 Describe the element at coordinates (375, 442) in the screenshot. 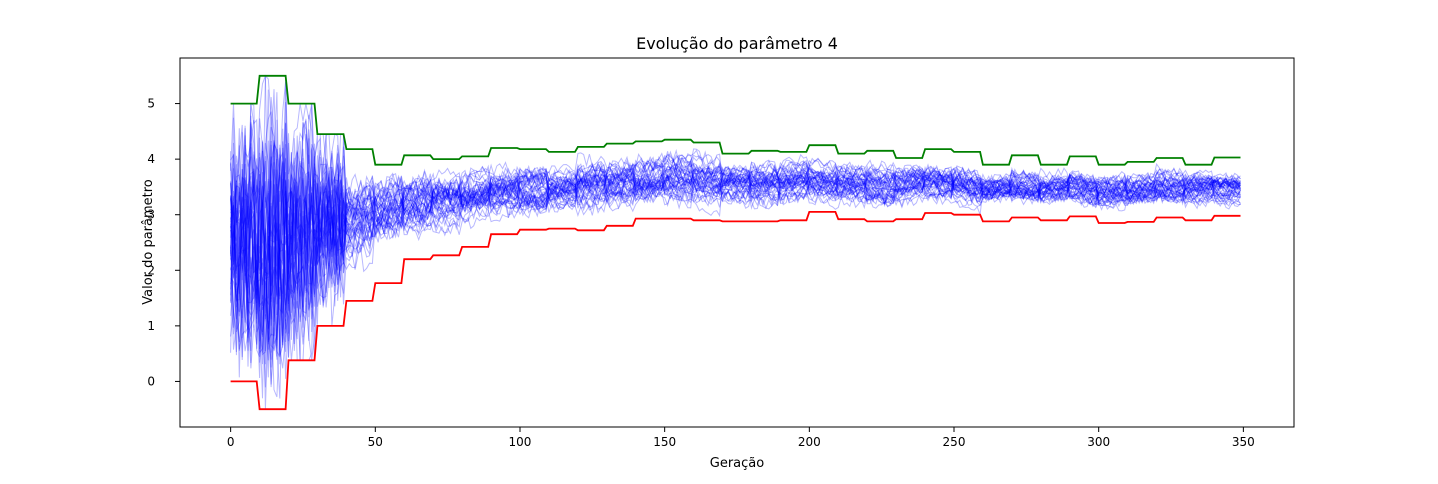

I see `x-tick-label: 50` at that location.